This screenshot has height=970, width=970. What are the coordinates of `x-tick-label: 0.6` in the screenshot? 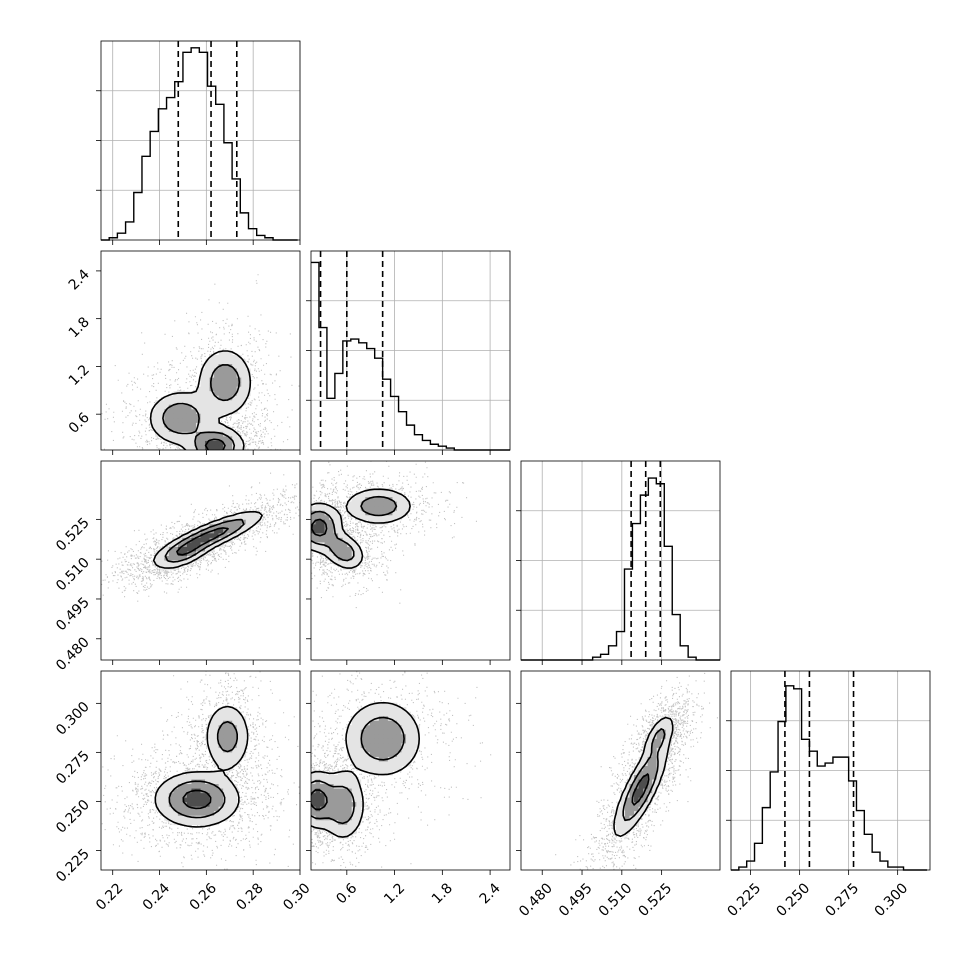 It's located at (346, 893).